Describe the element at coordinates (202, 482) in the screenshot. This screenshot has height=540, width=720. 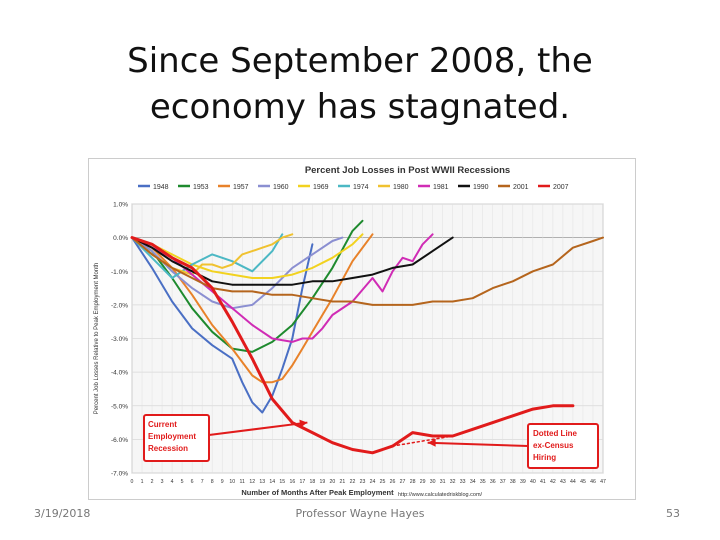
I see `x-tick-label: 7` at that location.